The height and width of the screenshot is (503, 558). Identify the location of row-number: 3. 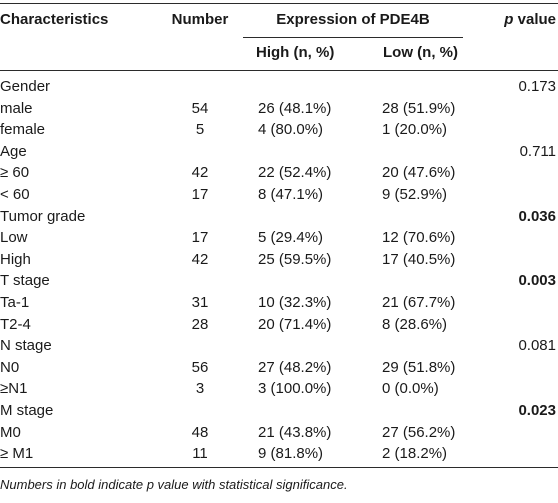
(200, 388).